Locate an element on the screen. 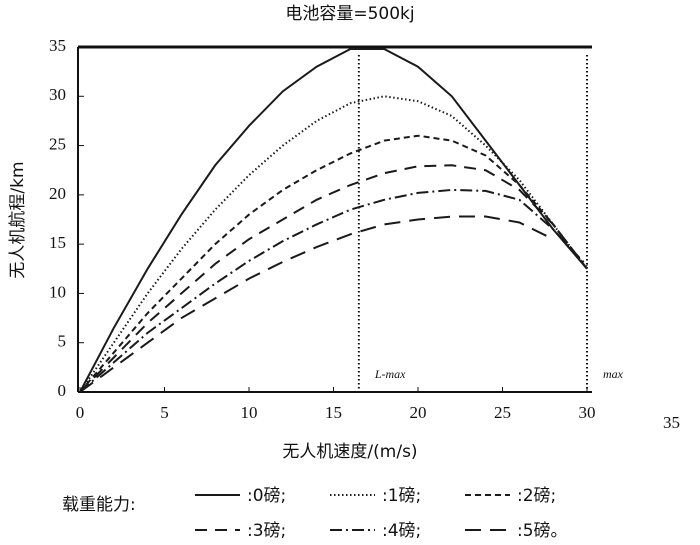  legend-label: :3磅; is located at coordinates (266, 531).